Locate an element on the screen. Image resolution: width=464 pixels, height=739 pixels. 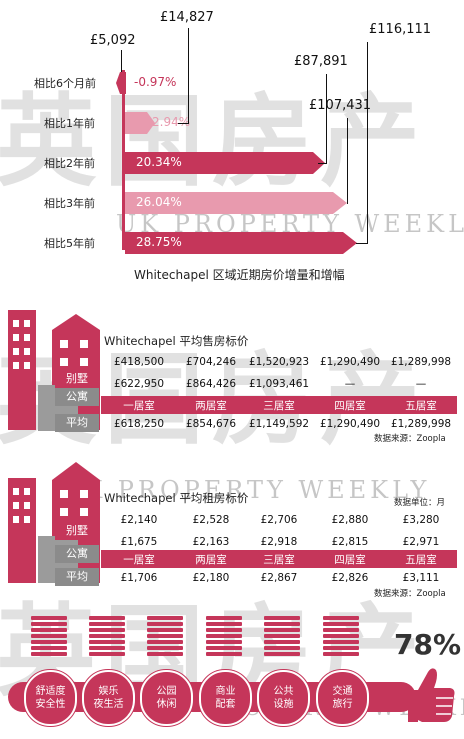
table-cell: £1,149,592 is located at coordinates (279, 424).